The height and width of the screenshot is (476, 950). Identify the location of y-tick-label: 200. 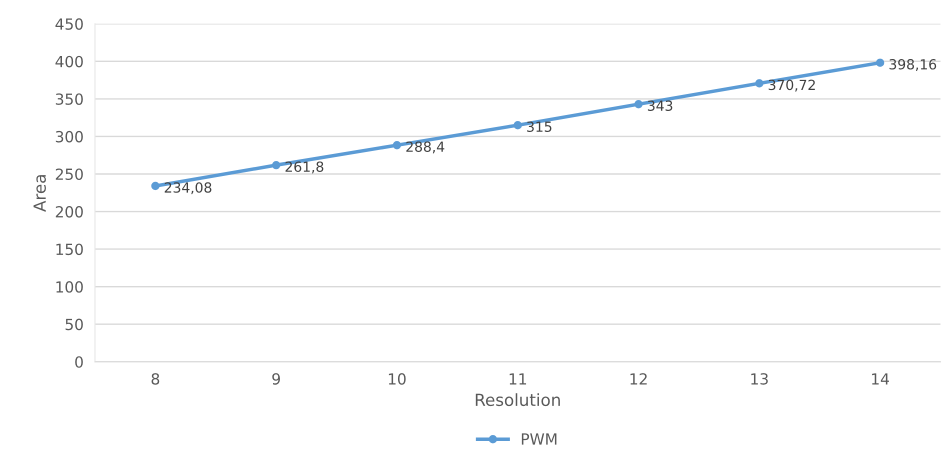
(69, 212).